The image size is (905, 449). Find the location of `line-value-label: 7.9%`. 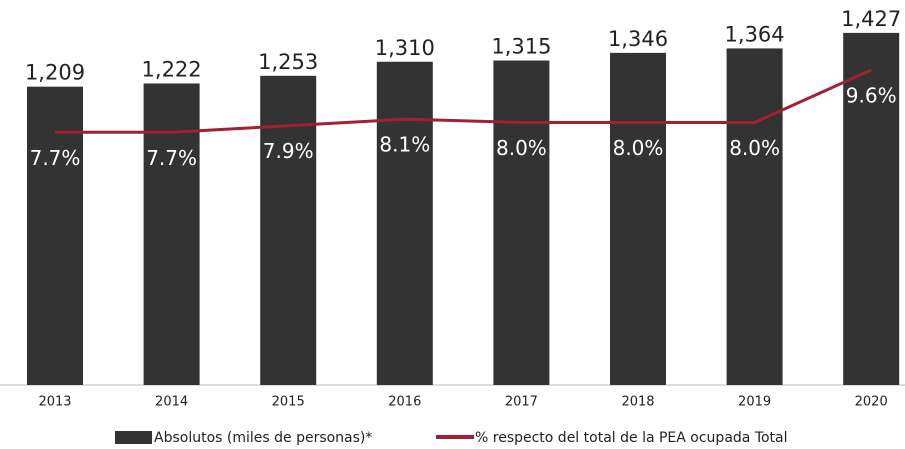

line-value-label: 7.9% is located at coordinates (288, 151).